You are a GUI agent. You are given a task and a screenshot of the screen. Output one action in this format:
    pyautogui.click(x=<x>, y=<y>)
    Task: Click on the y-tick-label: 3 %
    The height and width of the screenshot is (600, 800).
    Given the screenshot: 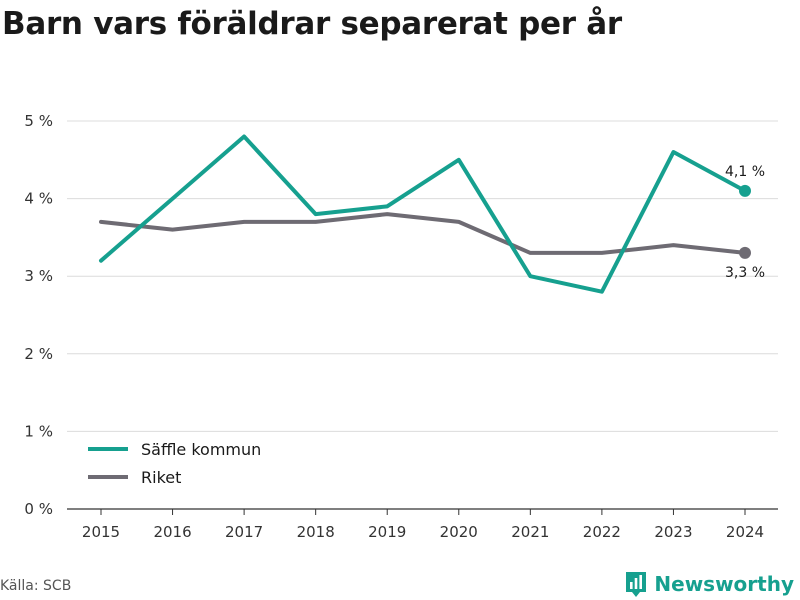 What is the action you would take?
    pyautogui.click(x=38, y=276)
    